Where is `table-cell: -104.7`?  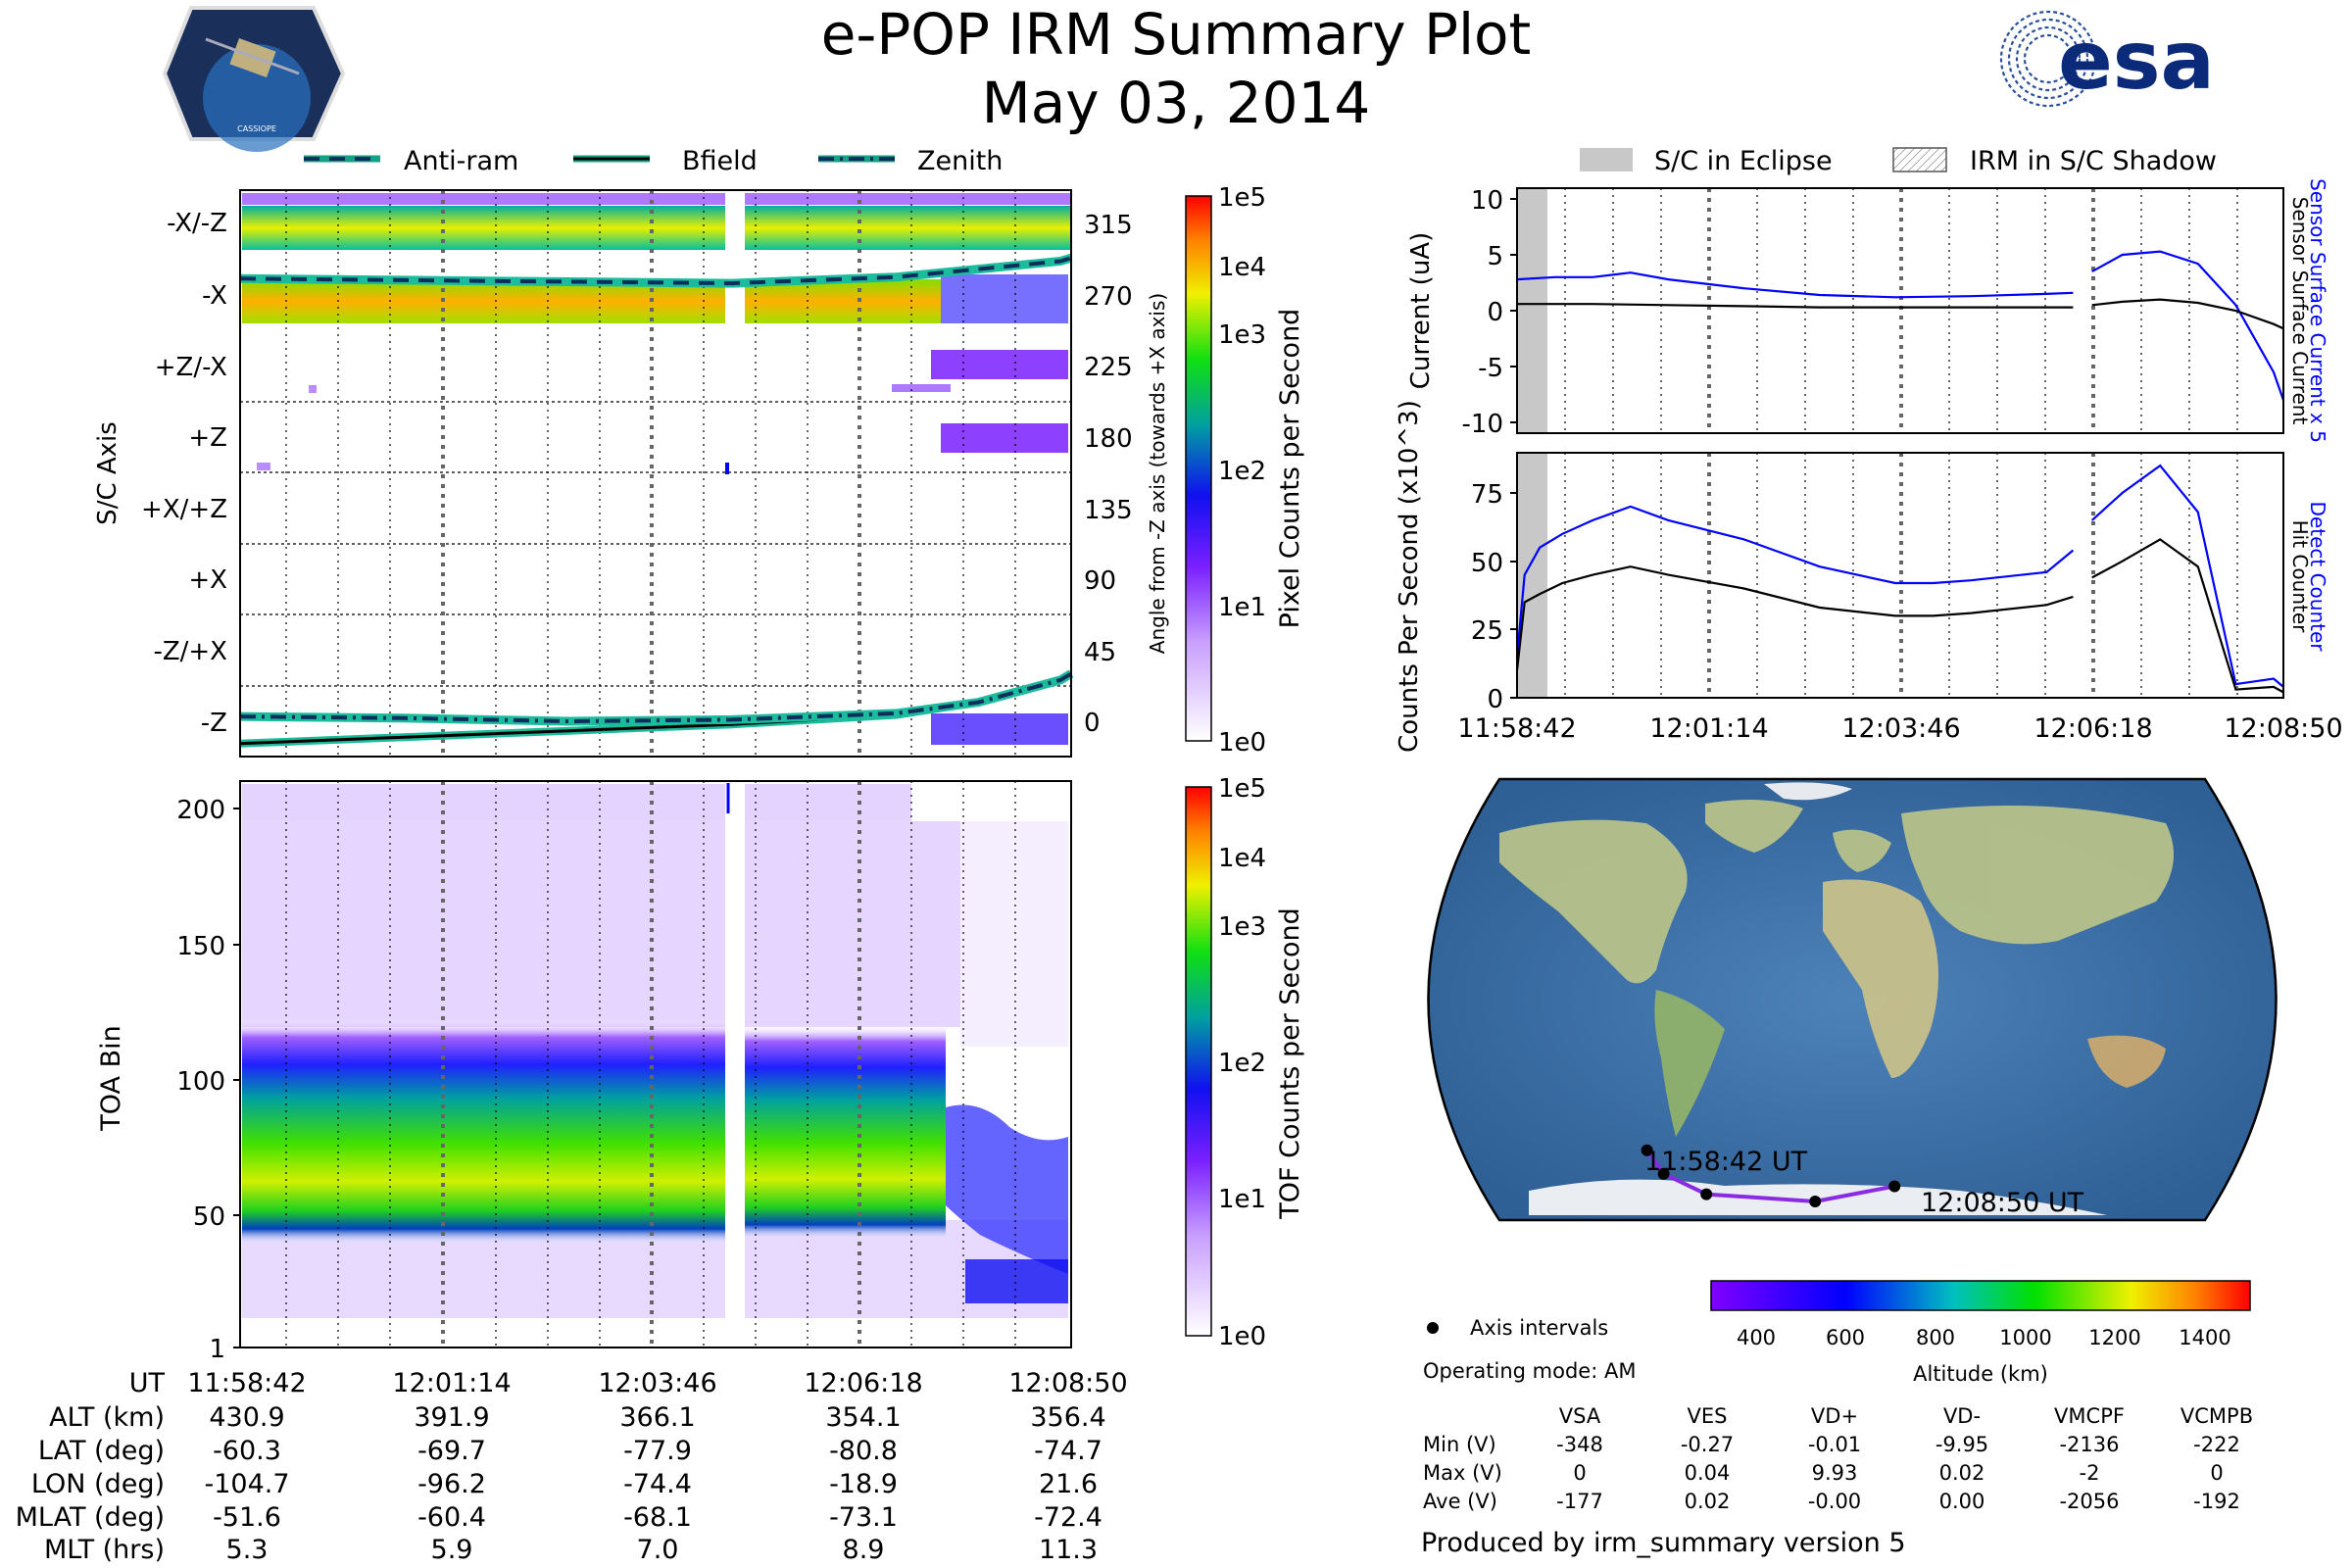 table-cell: -104.7 is located at coordinates (246, 1484).